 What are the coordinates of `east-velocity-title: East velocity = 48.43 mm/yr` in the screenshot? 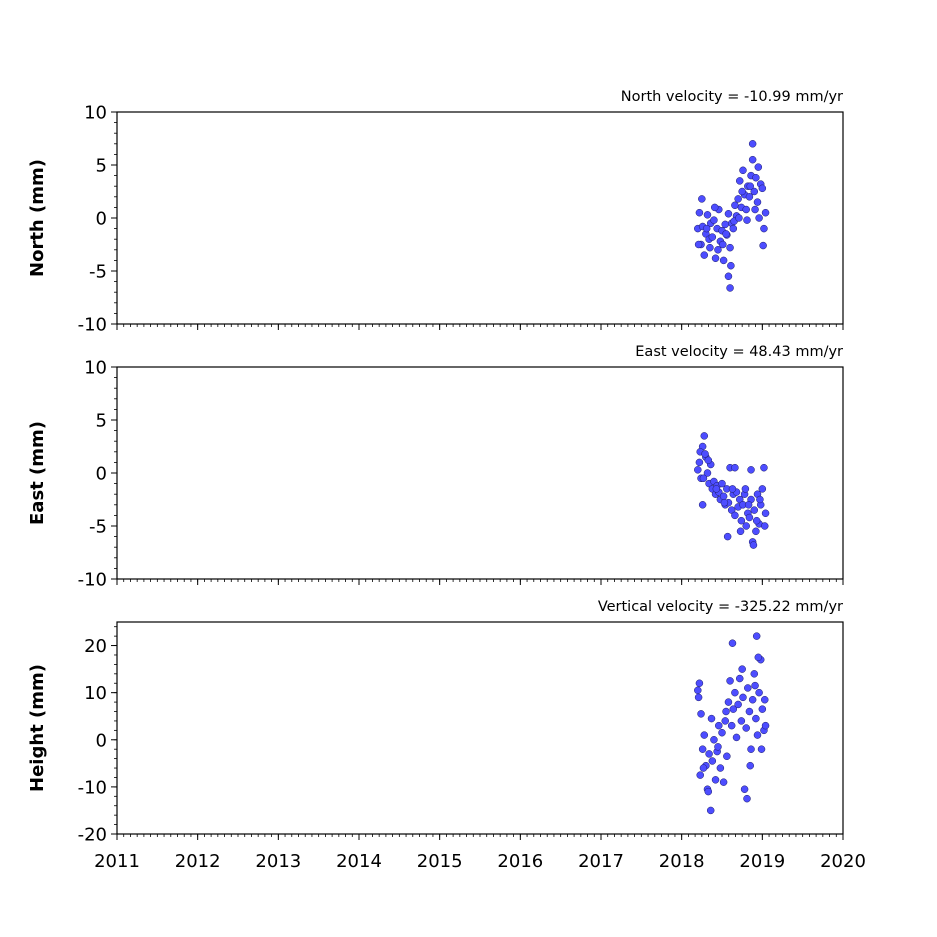 It's located at (739, 352).